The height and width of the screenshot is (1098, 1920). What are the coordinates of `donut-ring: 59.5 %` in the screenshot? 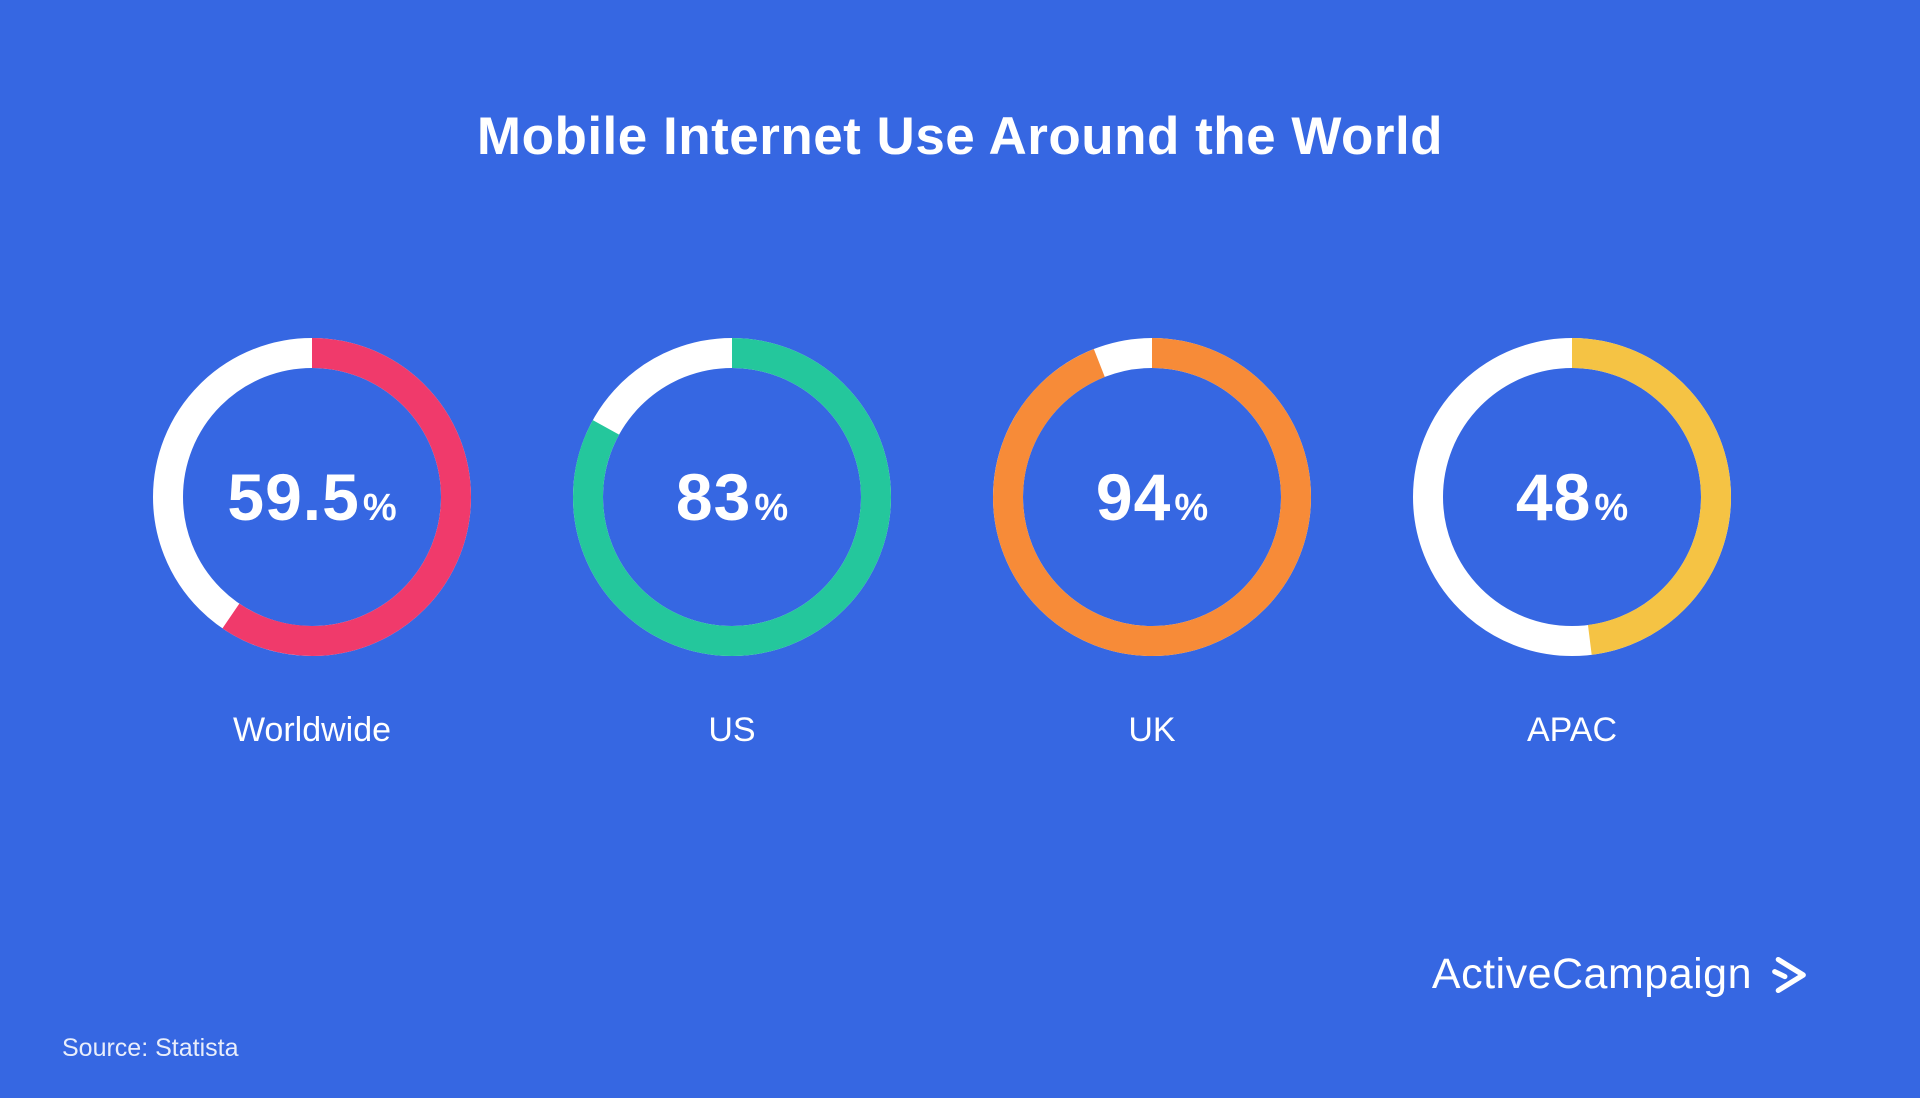 It's located at (312, 497).